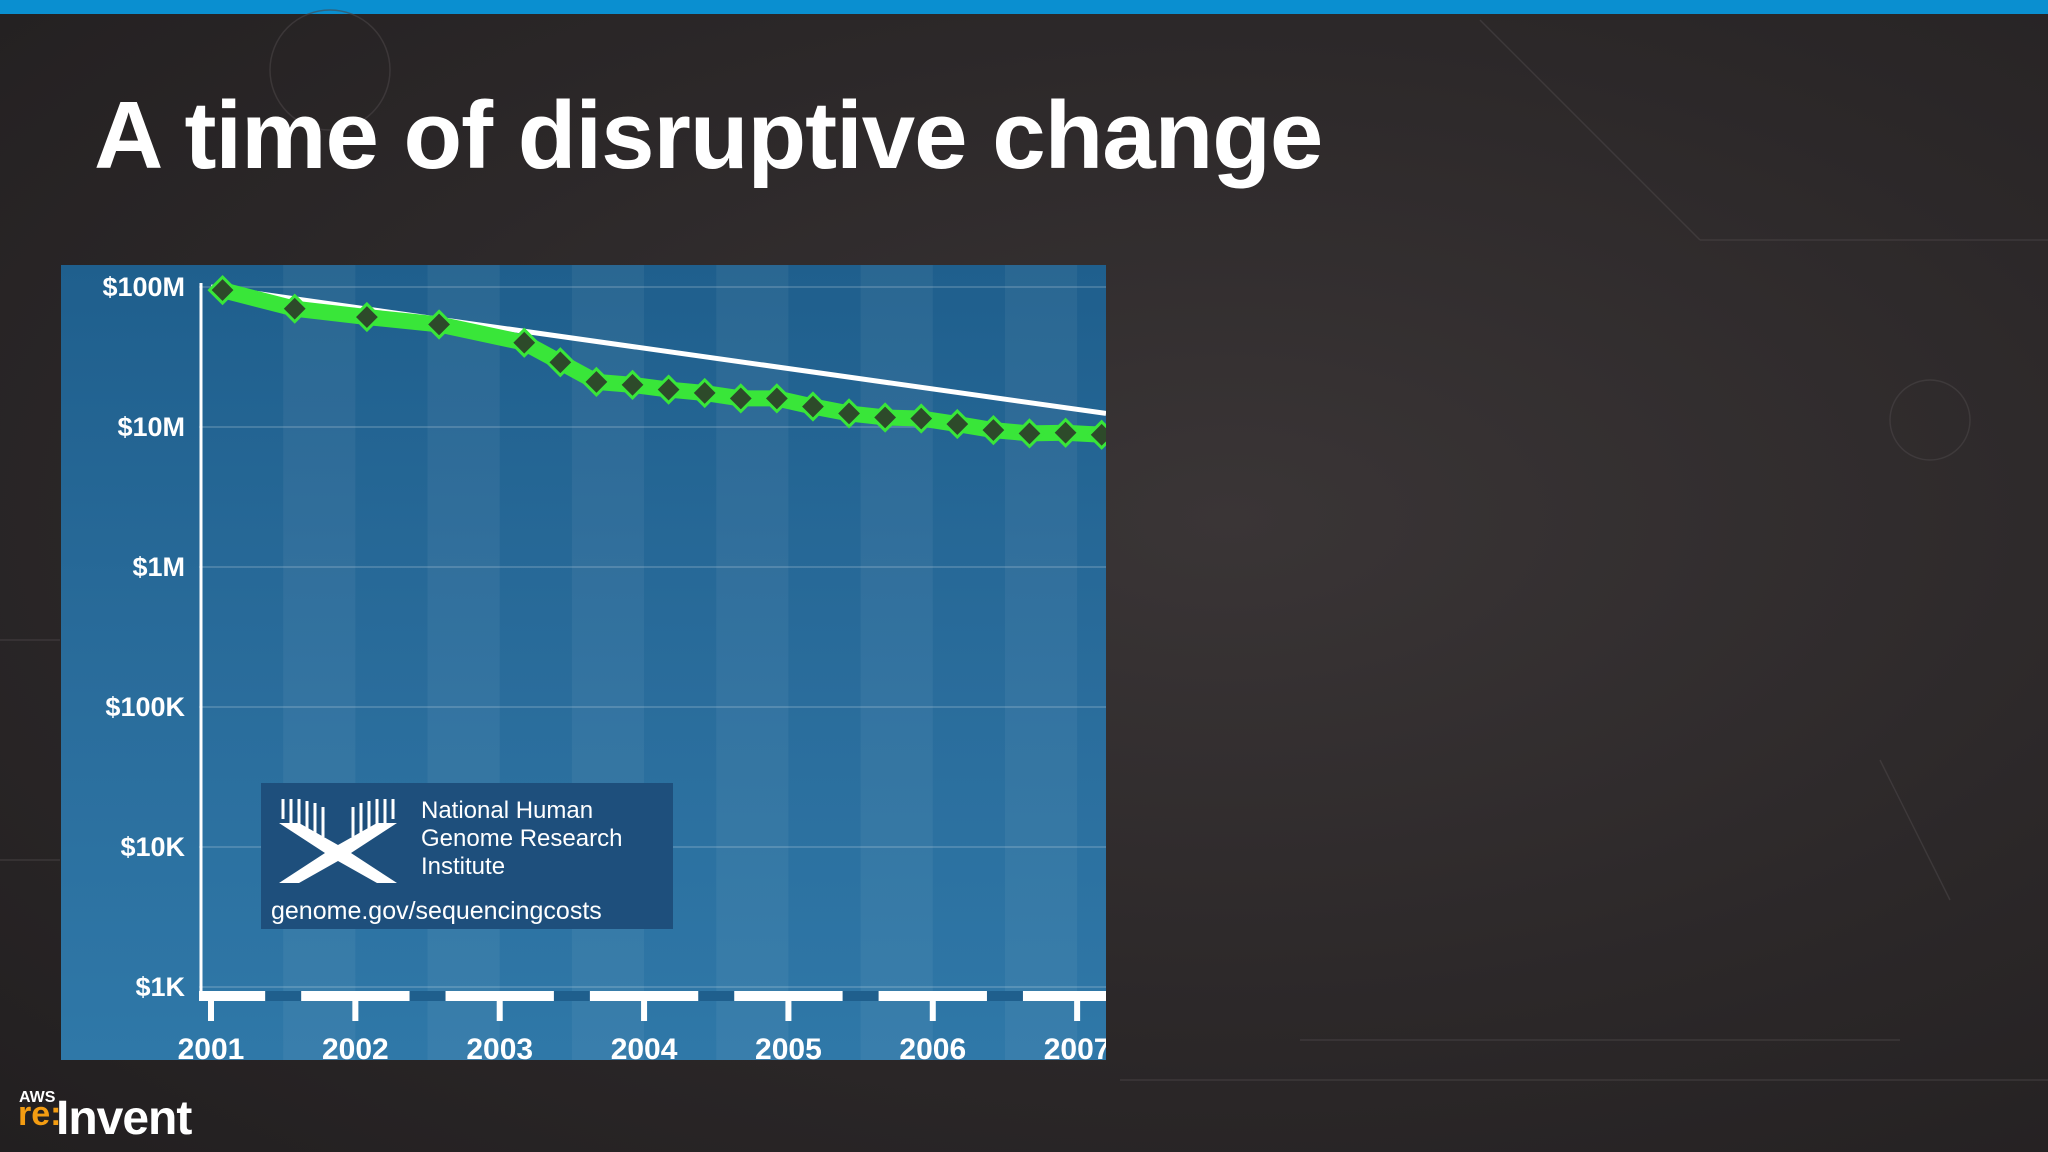 The width and height of the screenshot is (2048, 1152). What do you see at coordinates (151, 427) in the screenshot?
I see `y-tick-label: $10M` at bounding box center [151, 427].